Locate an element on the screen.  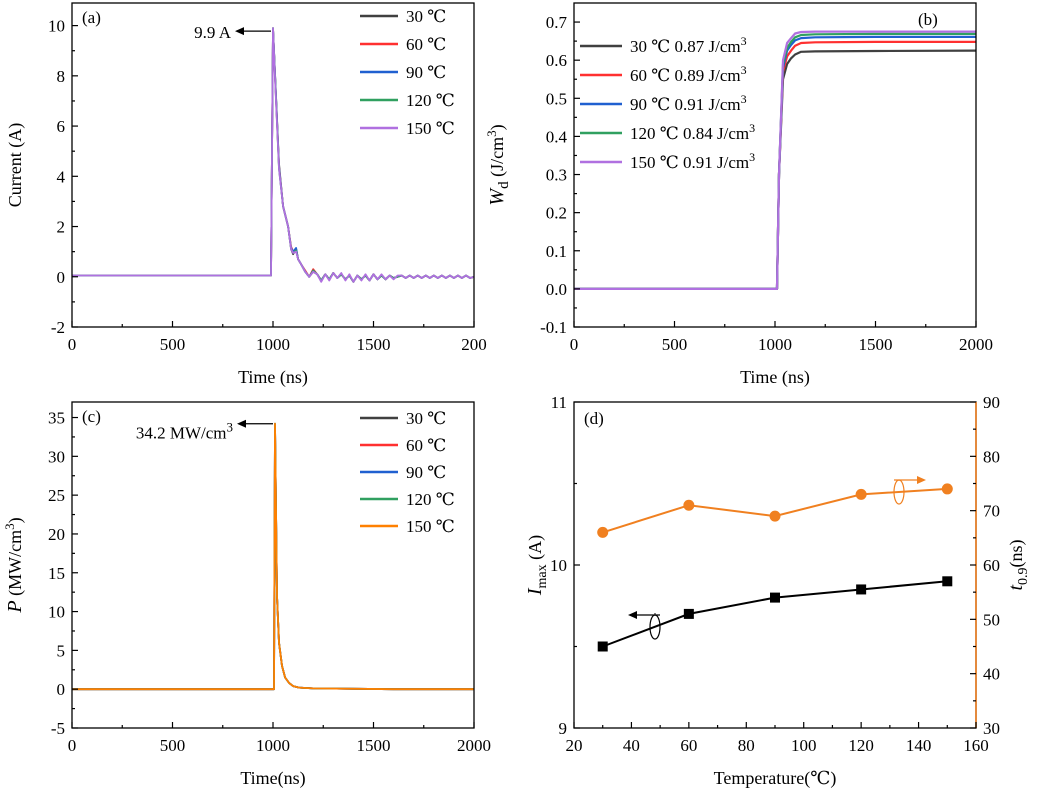
panel-c-series-line is located at coordinates (273, 556).